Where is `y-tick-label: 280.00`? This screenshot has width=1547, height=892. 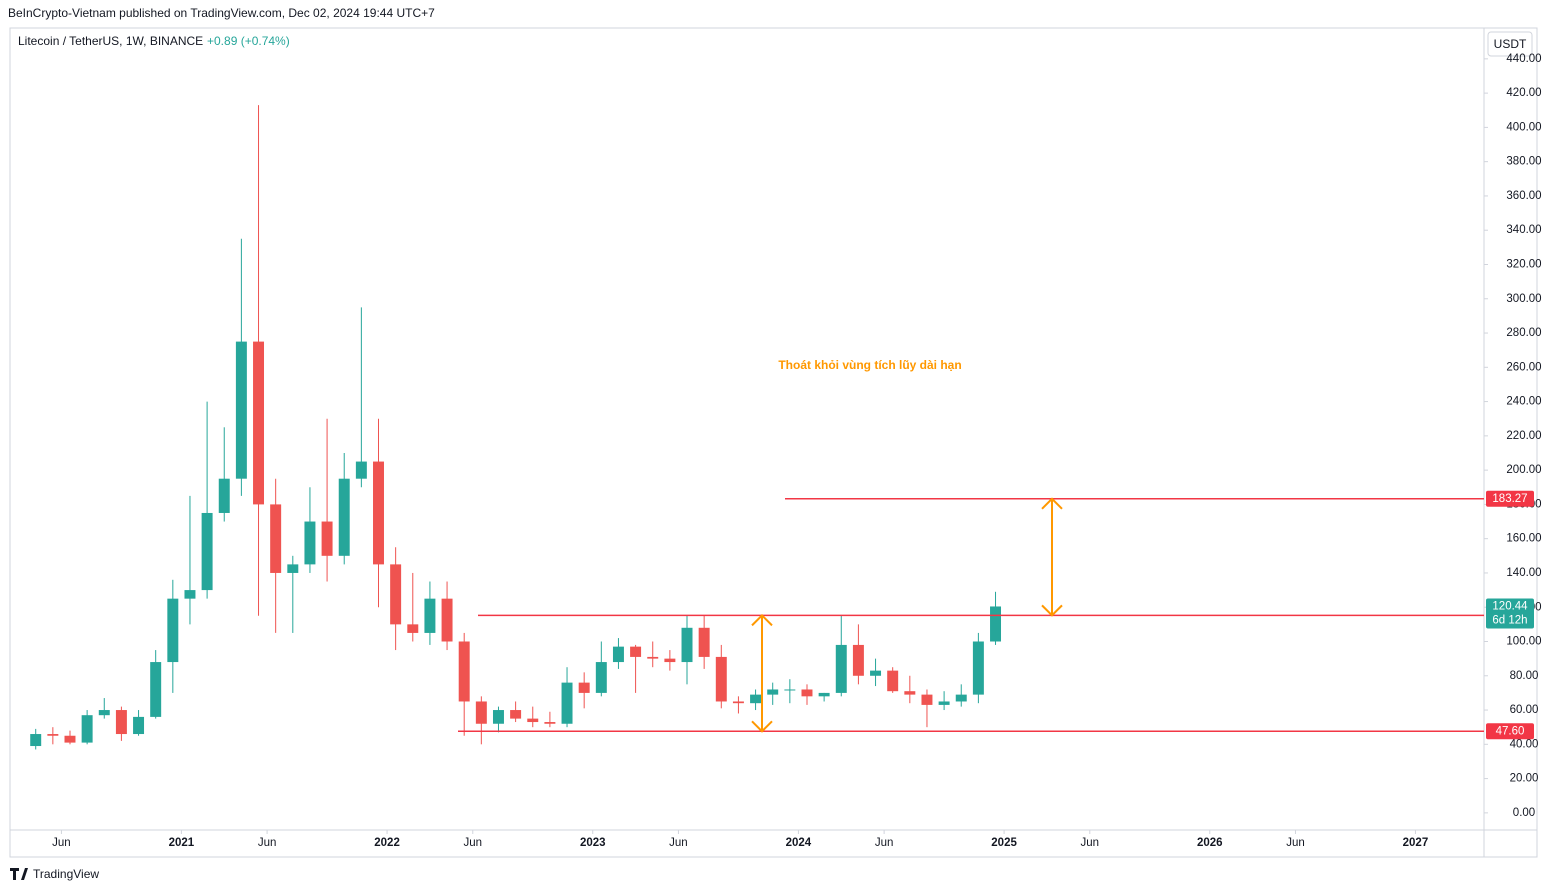 y-tick-label: 280.00 is located at coordinates (1523, 333).